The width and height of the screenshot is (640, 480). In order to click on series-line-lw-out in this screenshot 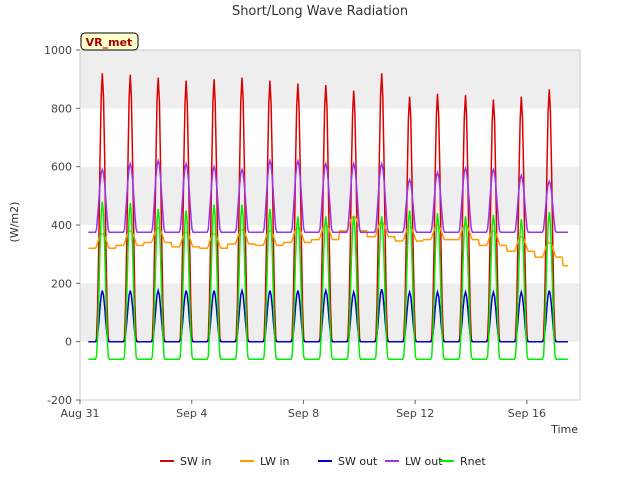, I will do `click(328, 195)`.